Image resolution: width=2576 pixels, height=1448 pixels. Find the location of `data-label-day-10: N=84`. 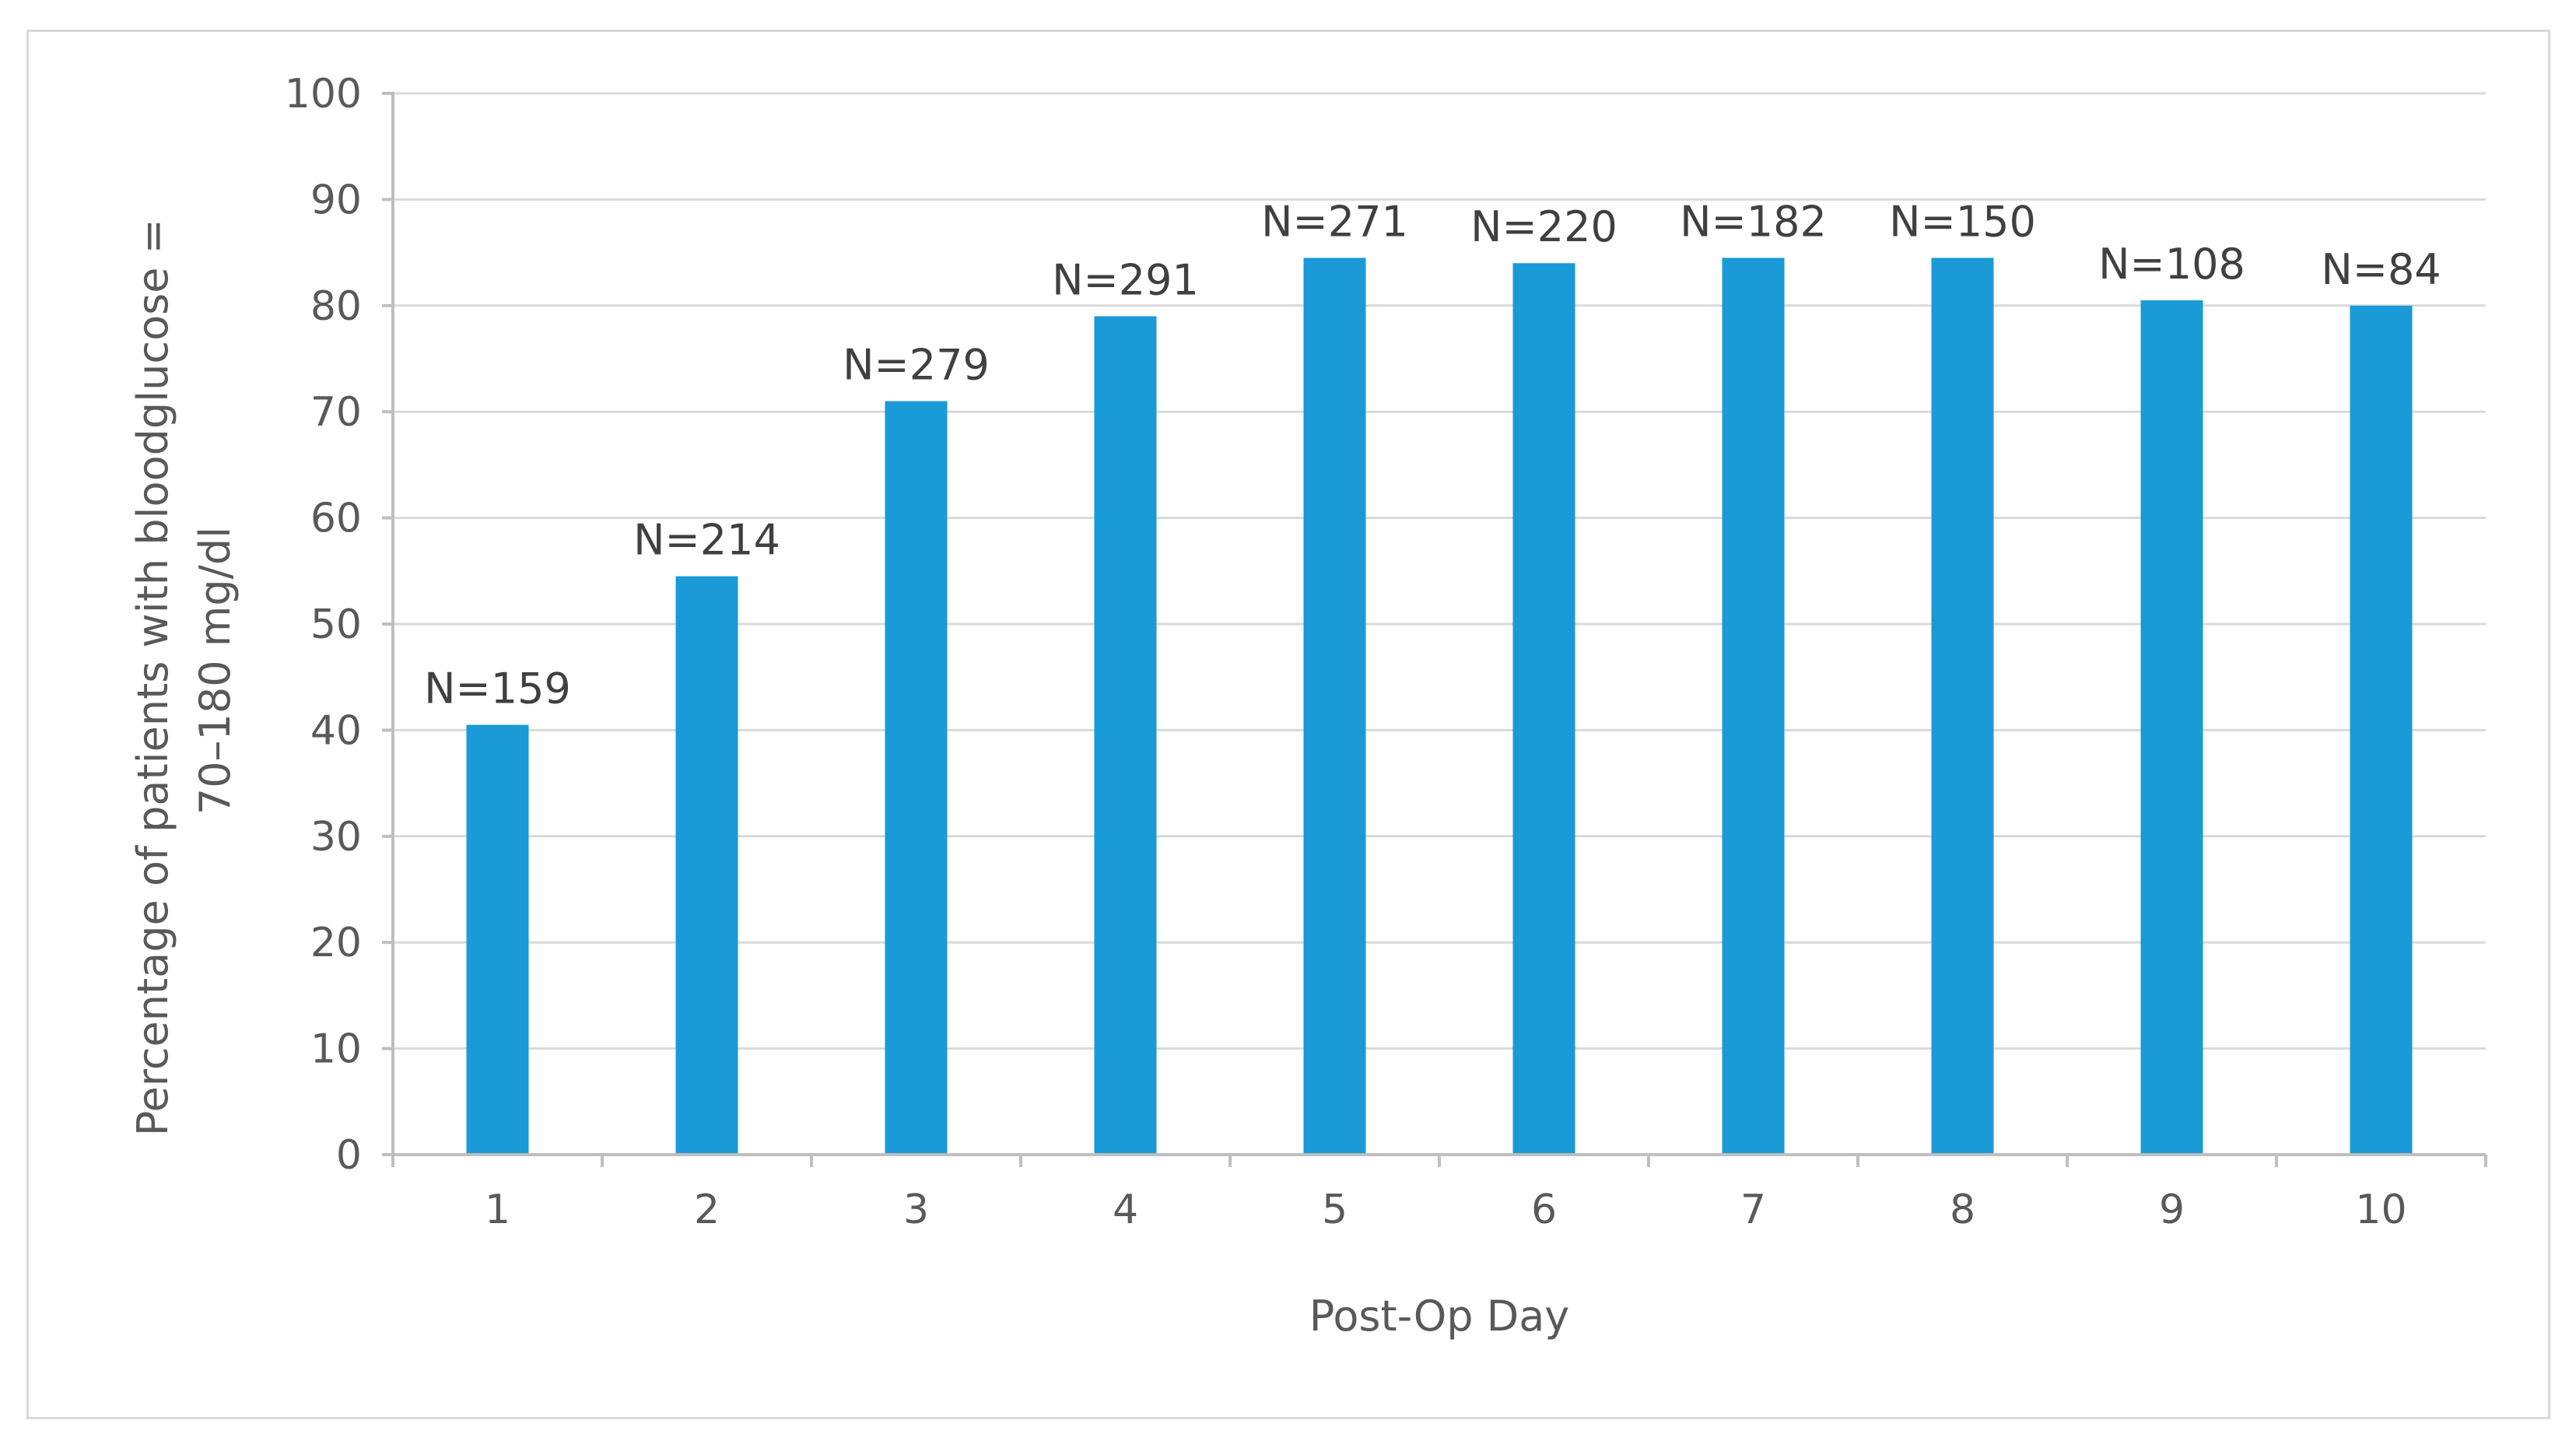

data-label-day-10: N=84 is located at coordinates (2381, 269).